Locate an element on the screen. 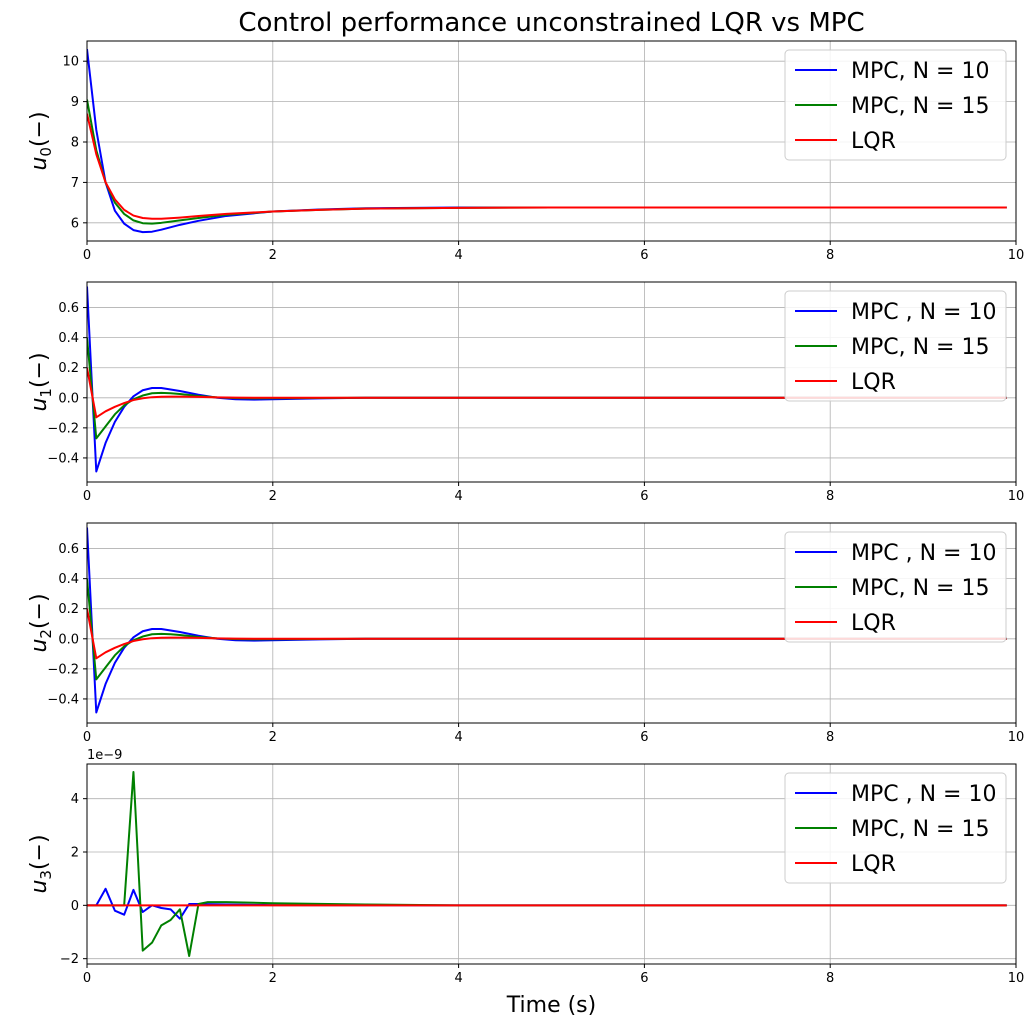 This screenshot has height=1027, width=1035. y-axis-label: u0(−) is located at coordinates (41, 140).